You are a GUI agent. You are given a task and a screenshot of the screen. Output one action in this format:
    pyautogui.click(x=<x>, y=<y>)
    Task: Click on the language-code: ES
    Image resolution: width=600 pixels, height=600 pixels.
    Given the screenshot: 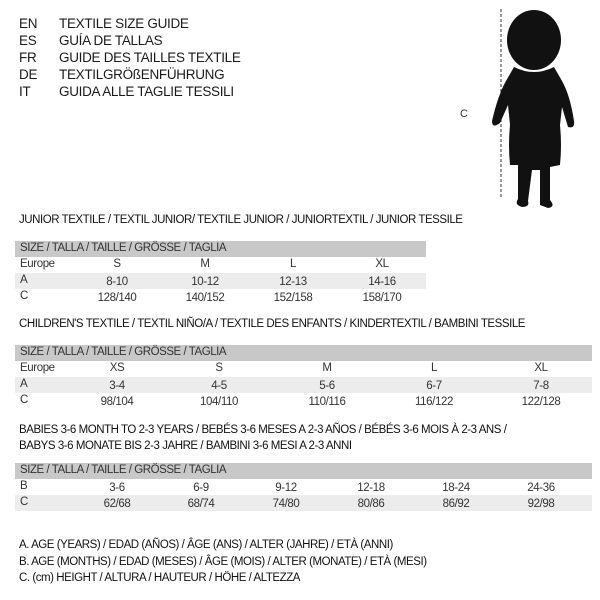 What is the action you would take?
    pyautogui.click(x=28, y=40)
    